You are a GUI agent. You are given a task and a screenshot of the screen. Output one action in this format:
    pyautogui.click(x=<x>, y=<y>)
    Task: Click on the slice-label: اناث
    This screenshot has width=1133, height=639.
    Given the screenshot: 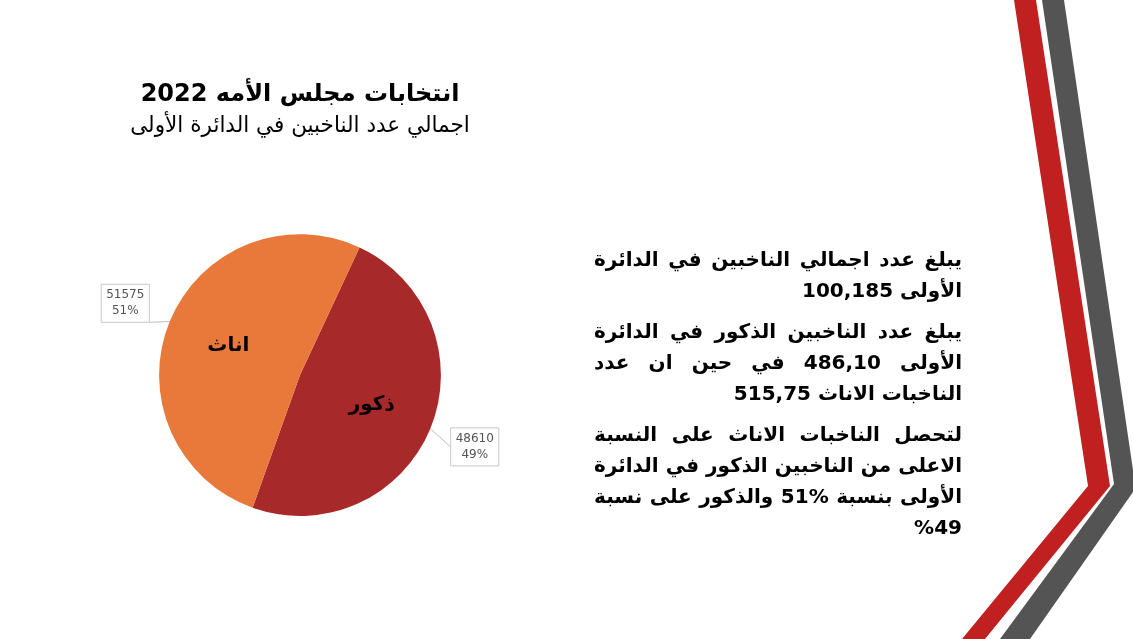 What is the action you would take?
    pyautogui.click(x=228, y=343)
    